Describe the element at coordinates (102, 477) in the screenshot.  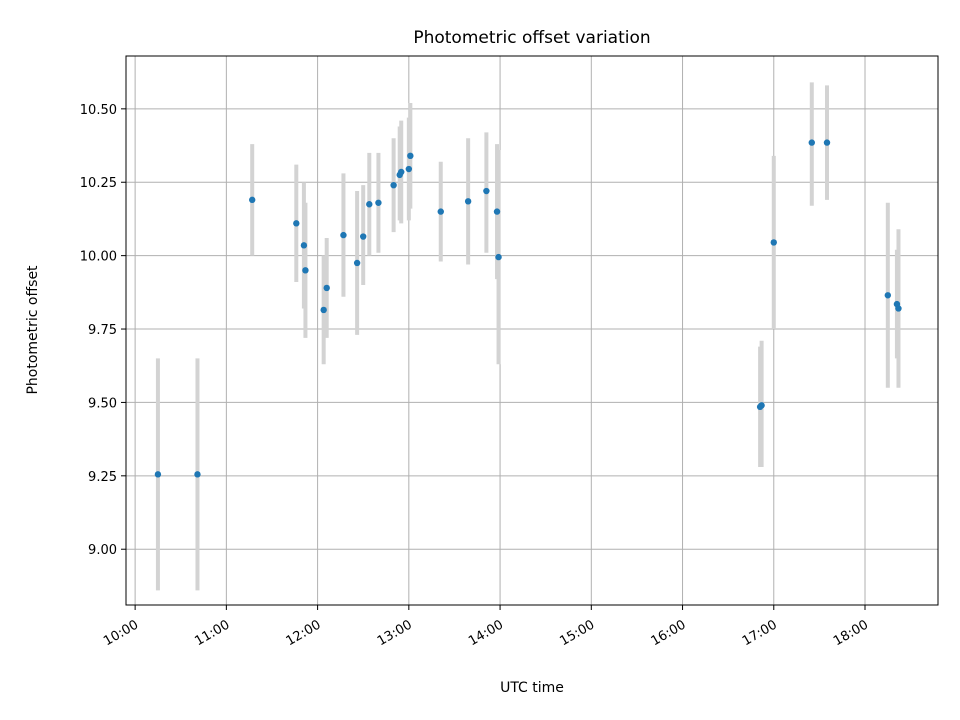
I see `y-tick-label: 9.25` at that location.